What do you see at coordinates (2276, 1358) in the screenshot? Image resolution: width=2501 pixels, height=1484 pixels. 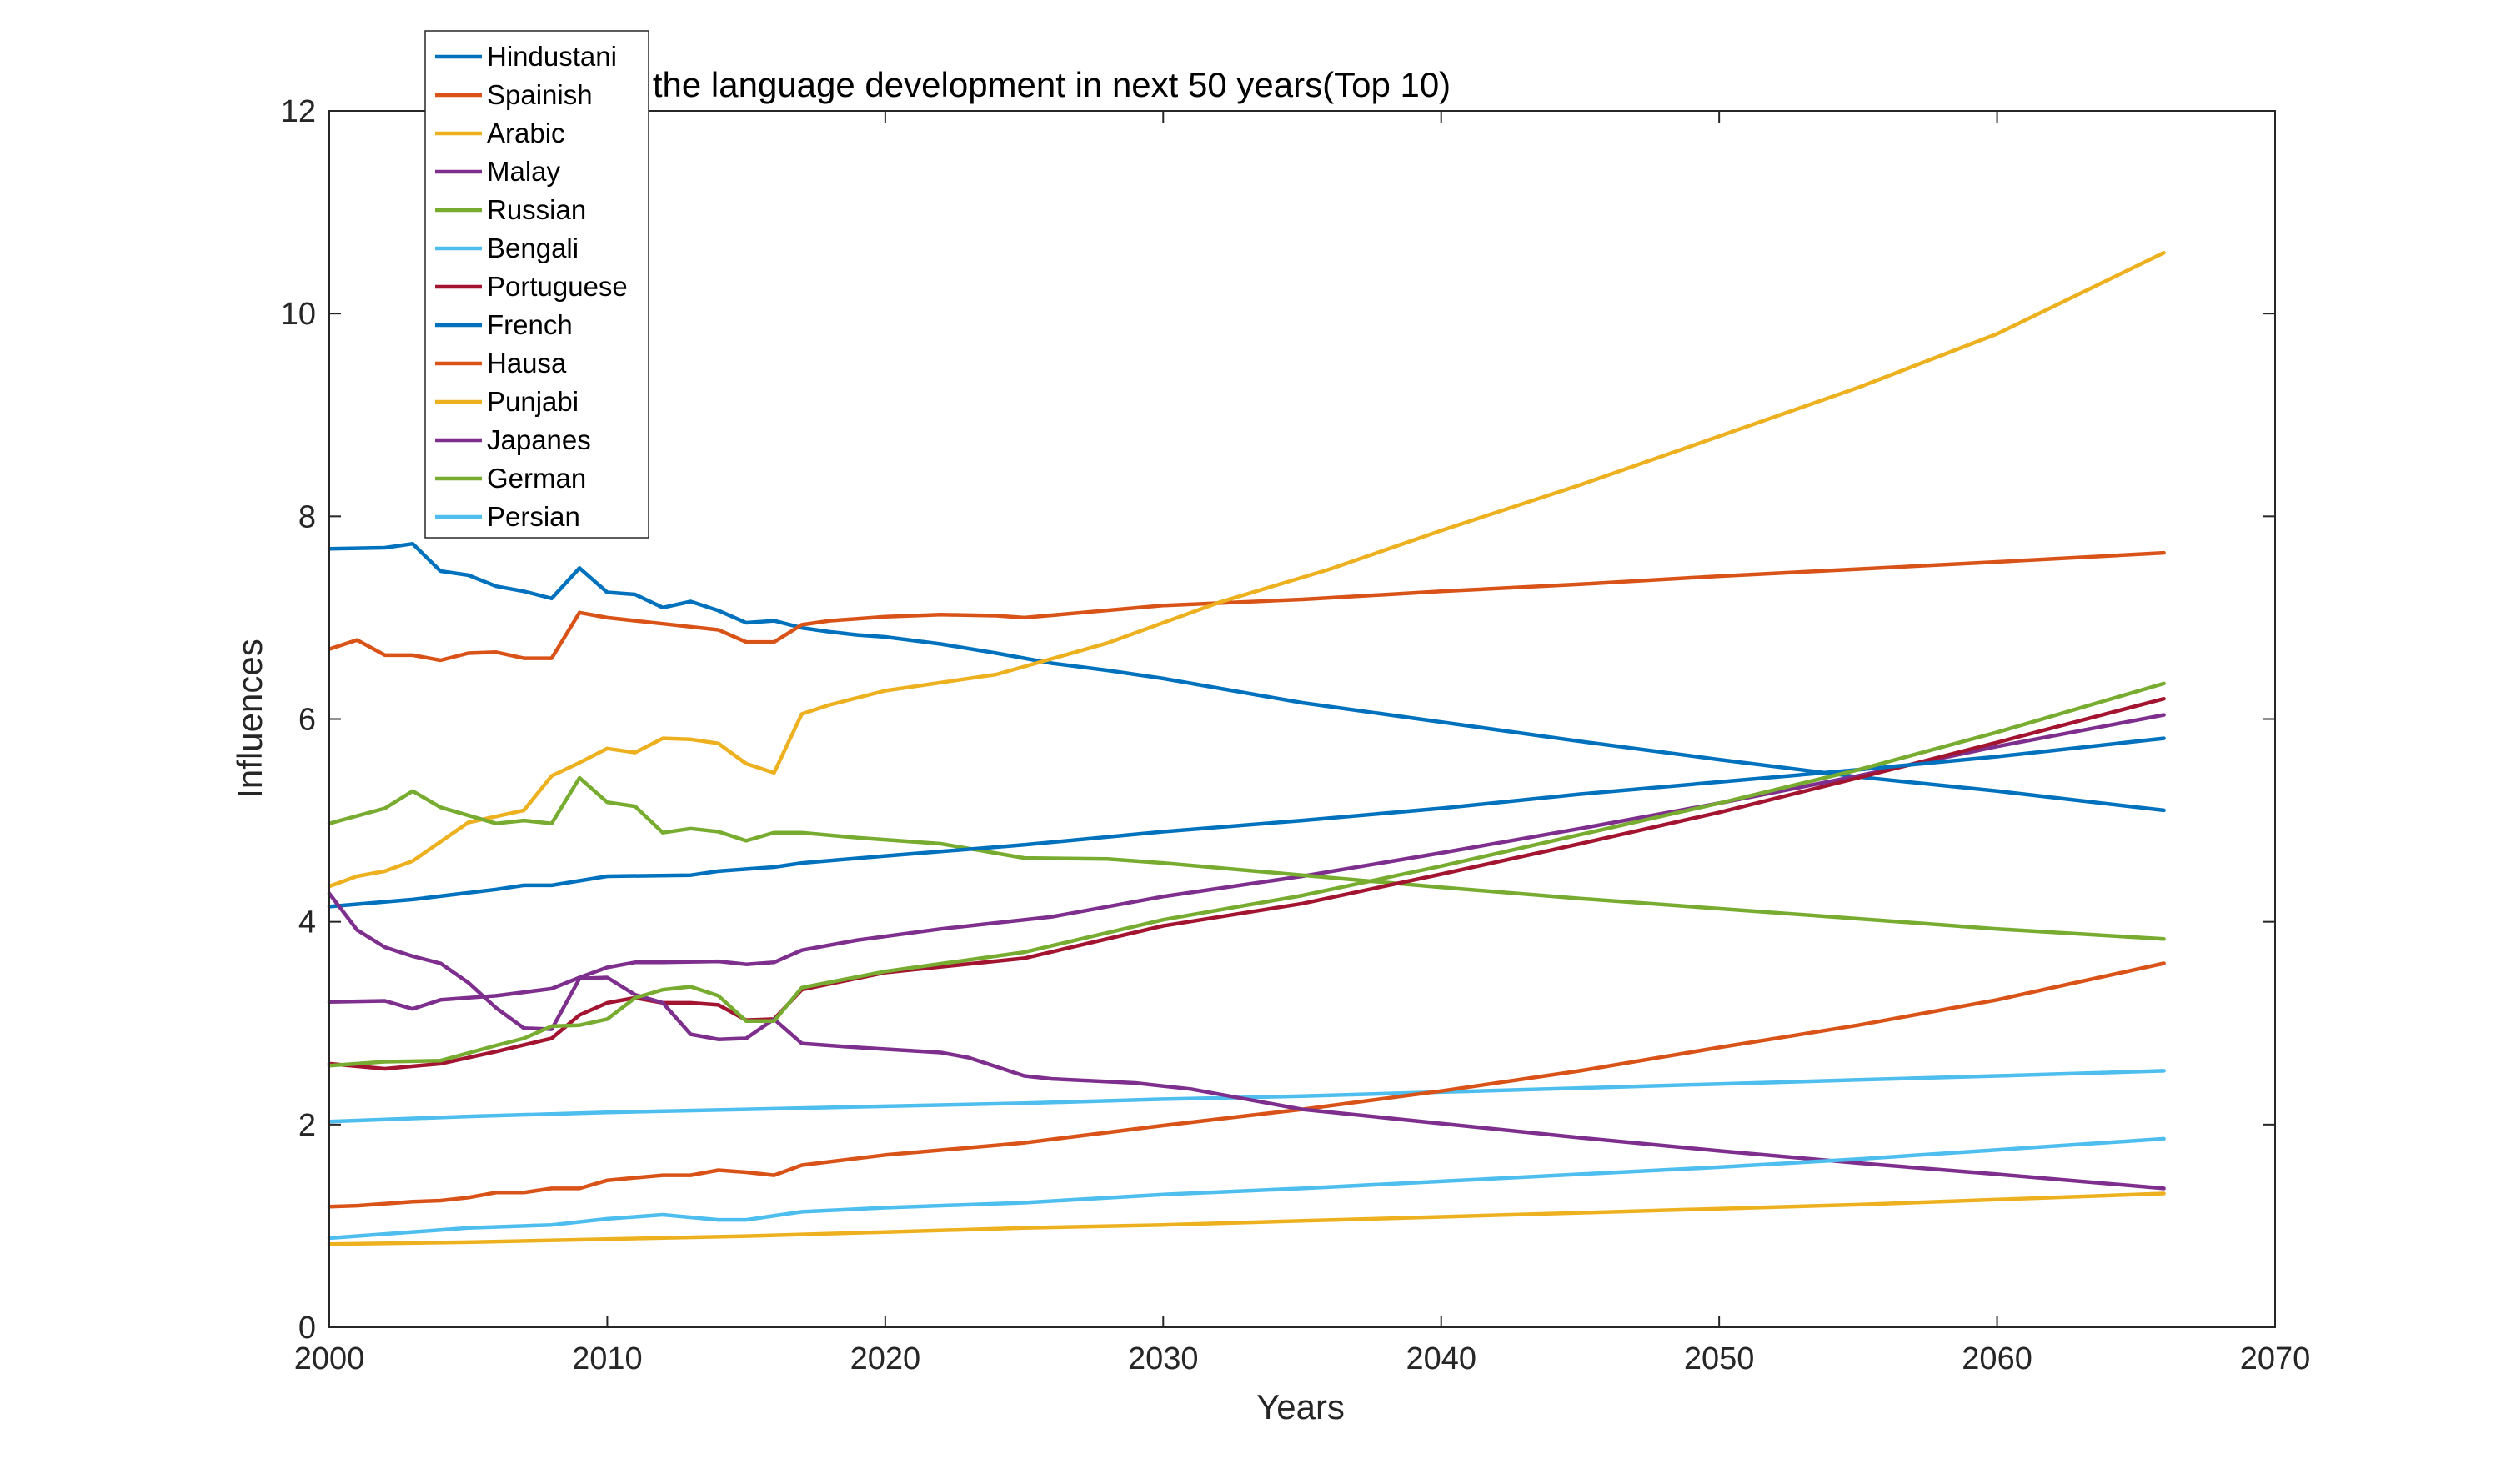 I see `x-tick-label: 2070` at bounding box center [2276, 1358].